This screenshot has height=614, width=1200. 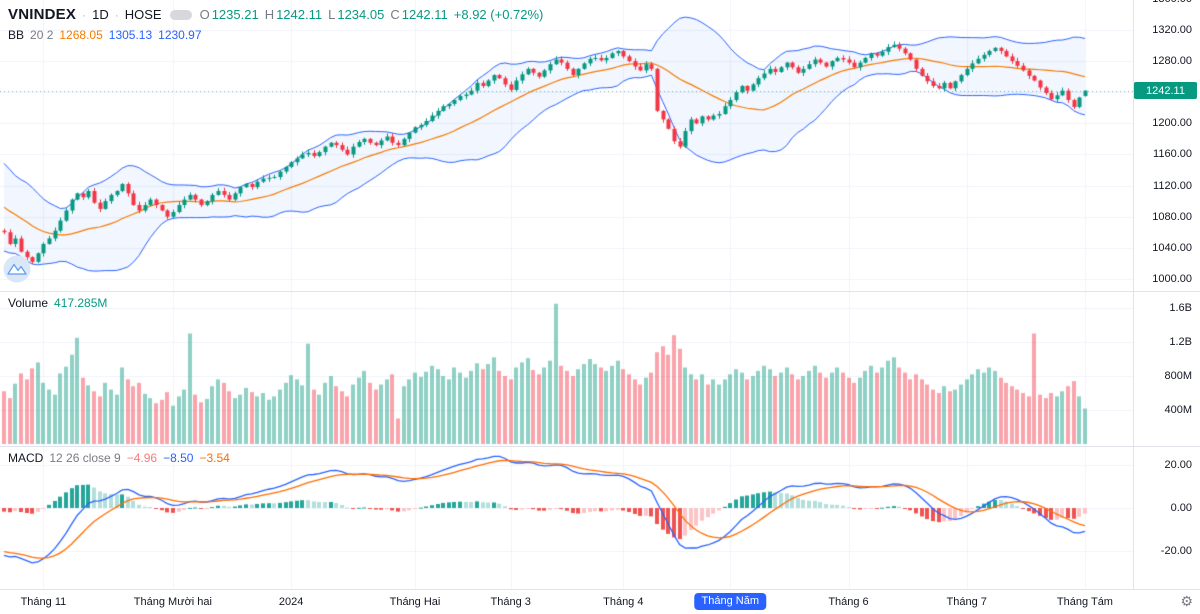 What do you see at coordinates (498, 14) in the screenshot?
I see `change-value: +8.92 (+0.72%)` at bounding box center [498, 14].